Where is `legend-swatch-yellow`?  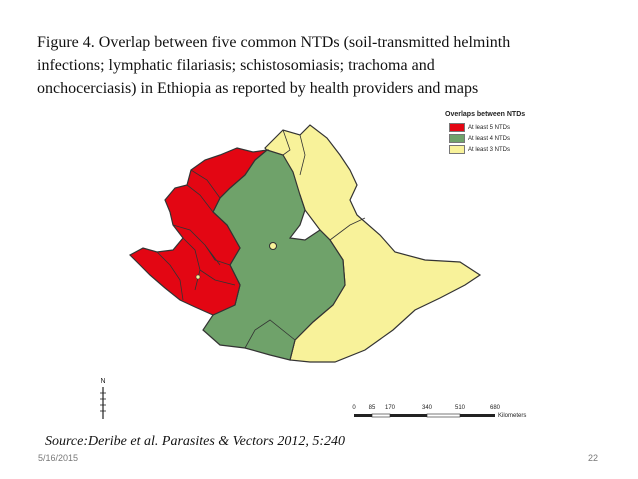
legend-swatch-yellow is located at coordinates (457, 149).